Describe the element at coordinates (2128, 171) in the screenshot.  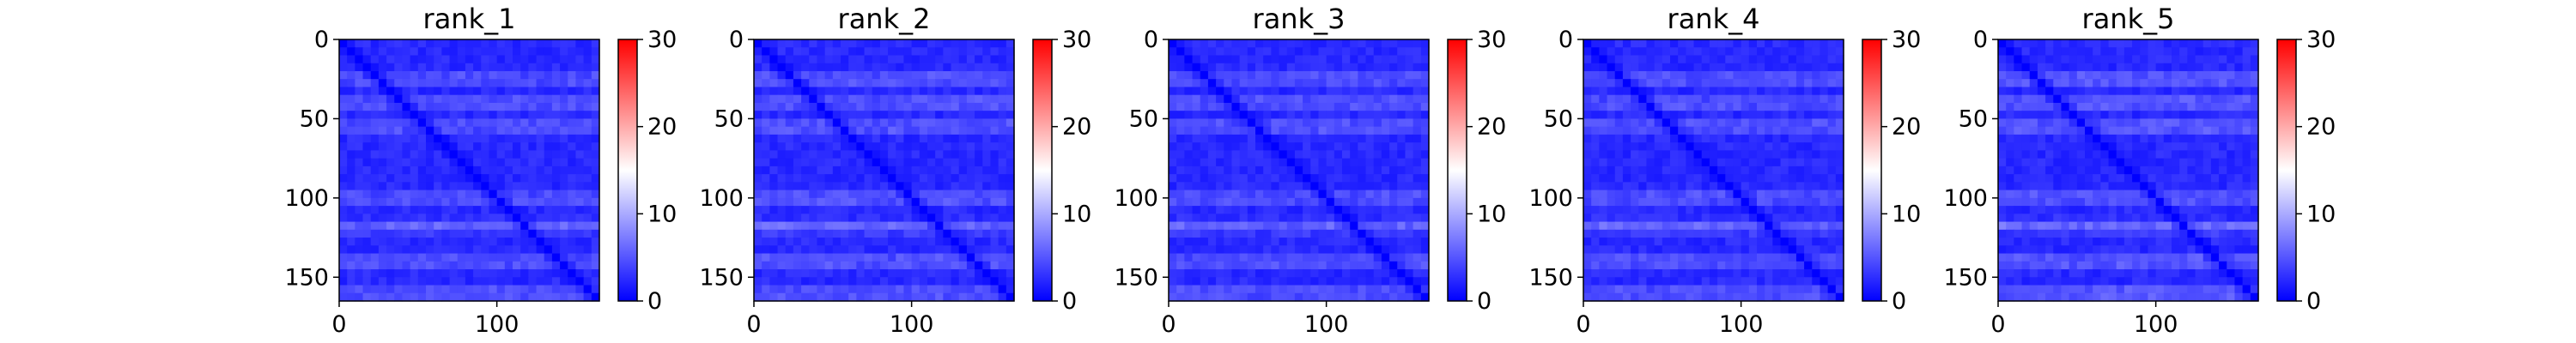
I see `heatmap-cells` at that location.